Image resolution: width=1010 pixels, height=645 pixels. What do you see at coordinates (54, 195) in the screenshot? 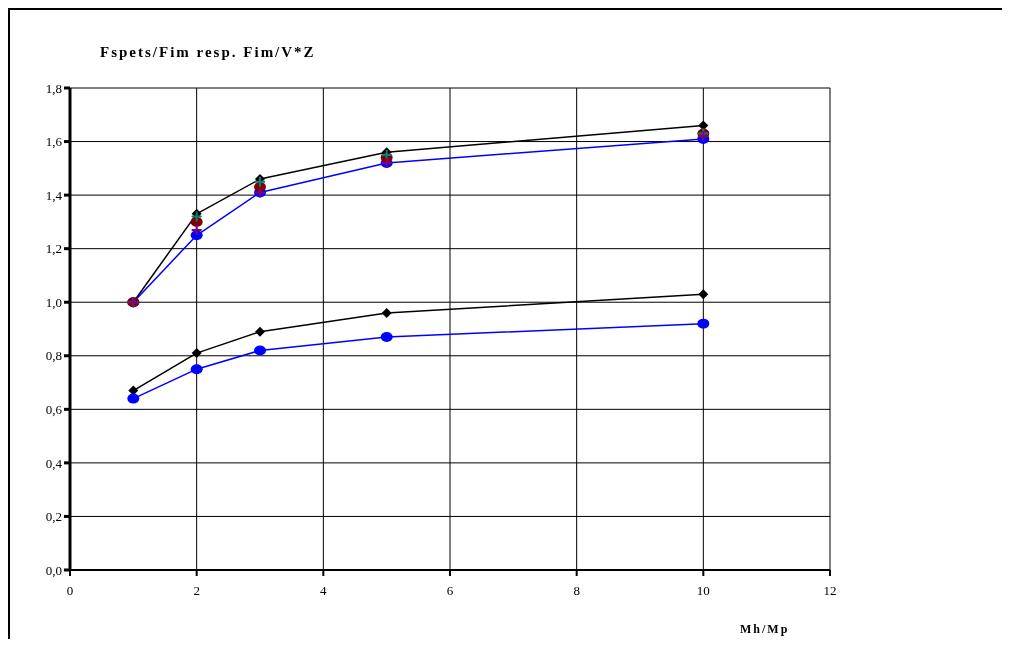
I see `y-tick-label: 1,4` at bounding box center [54, 195].